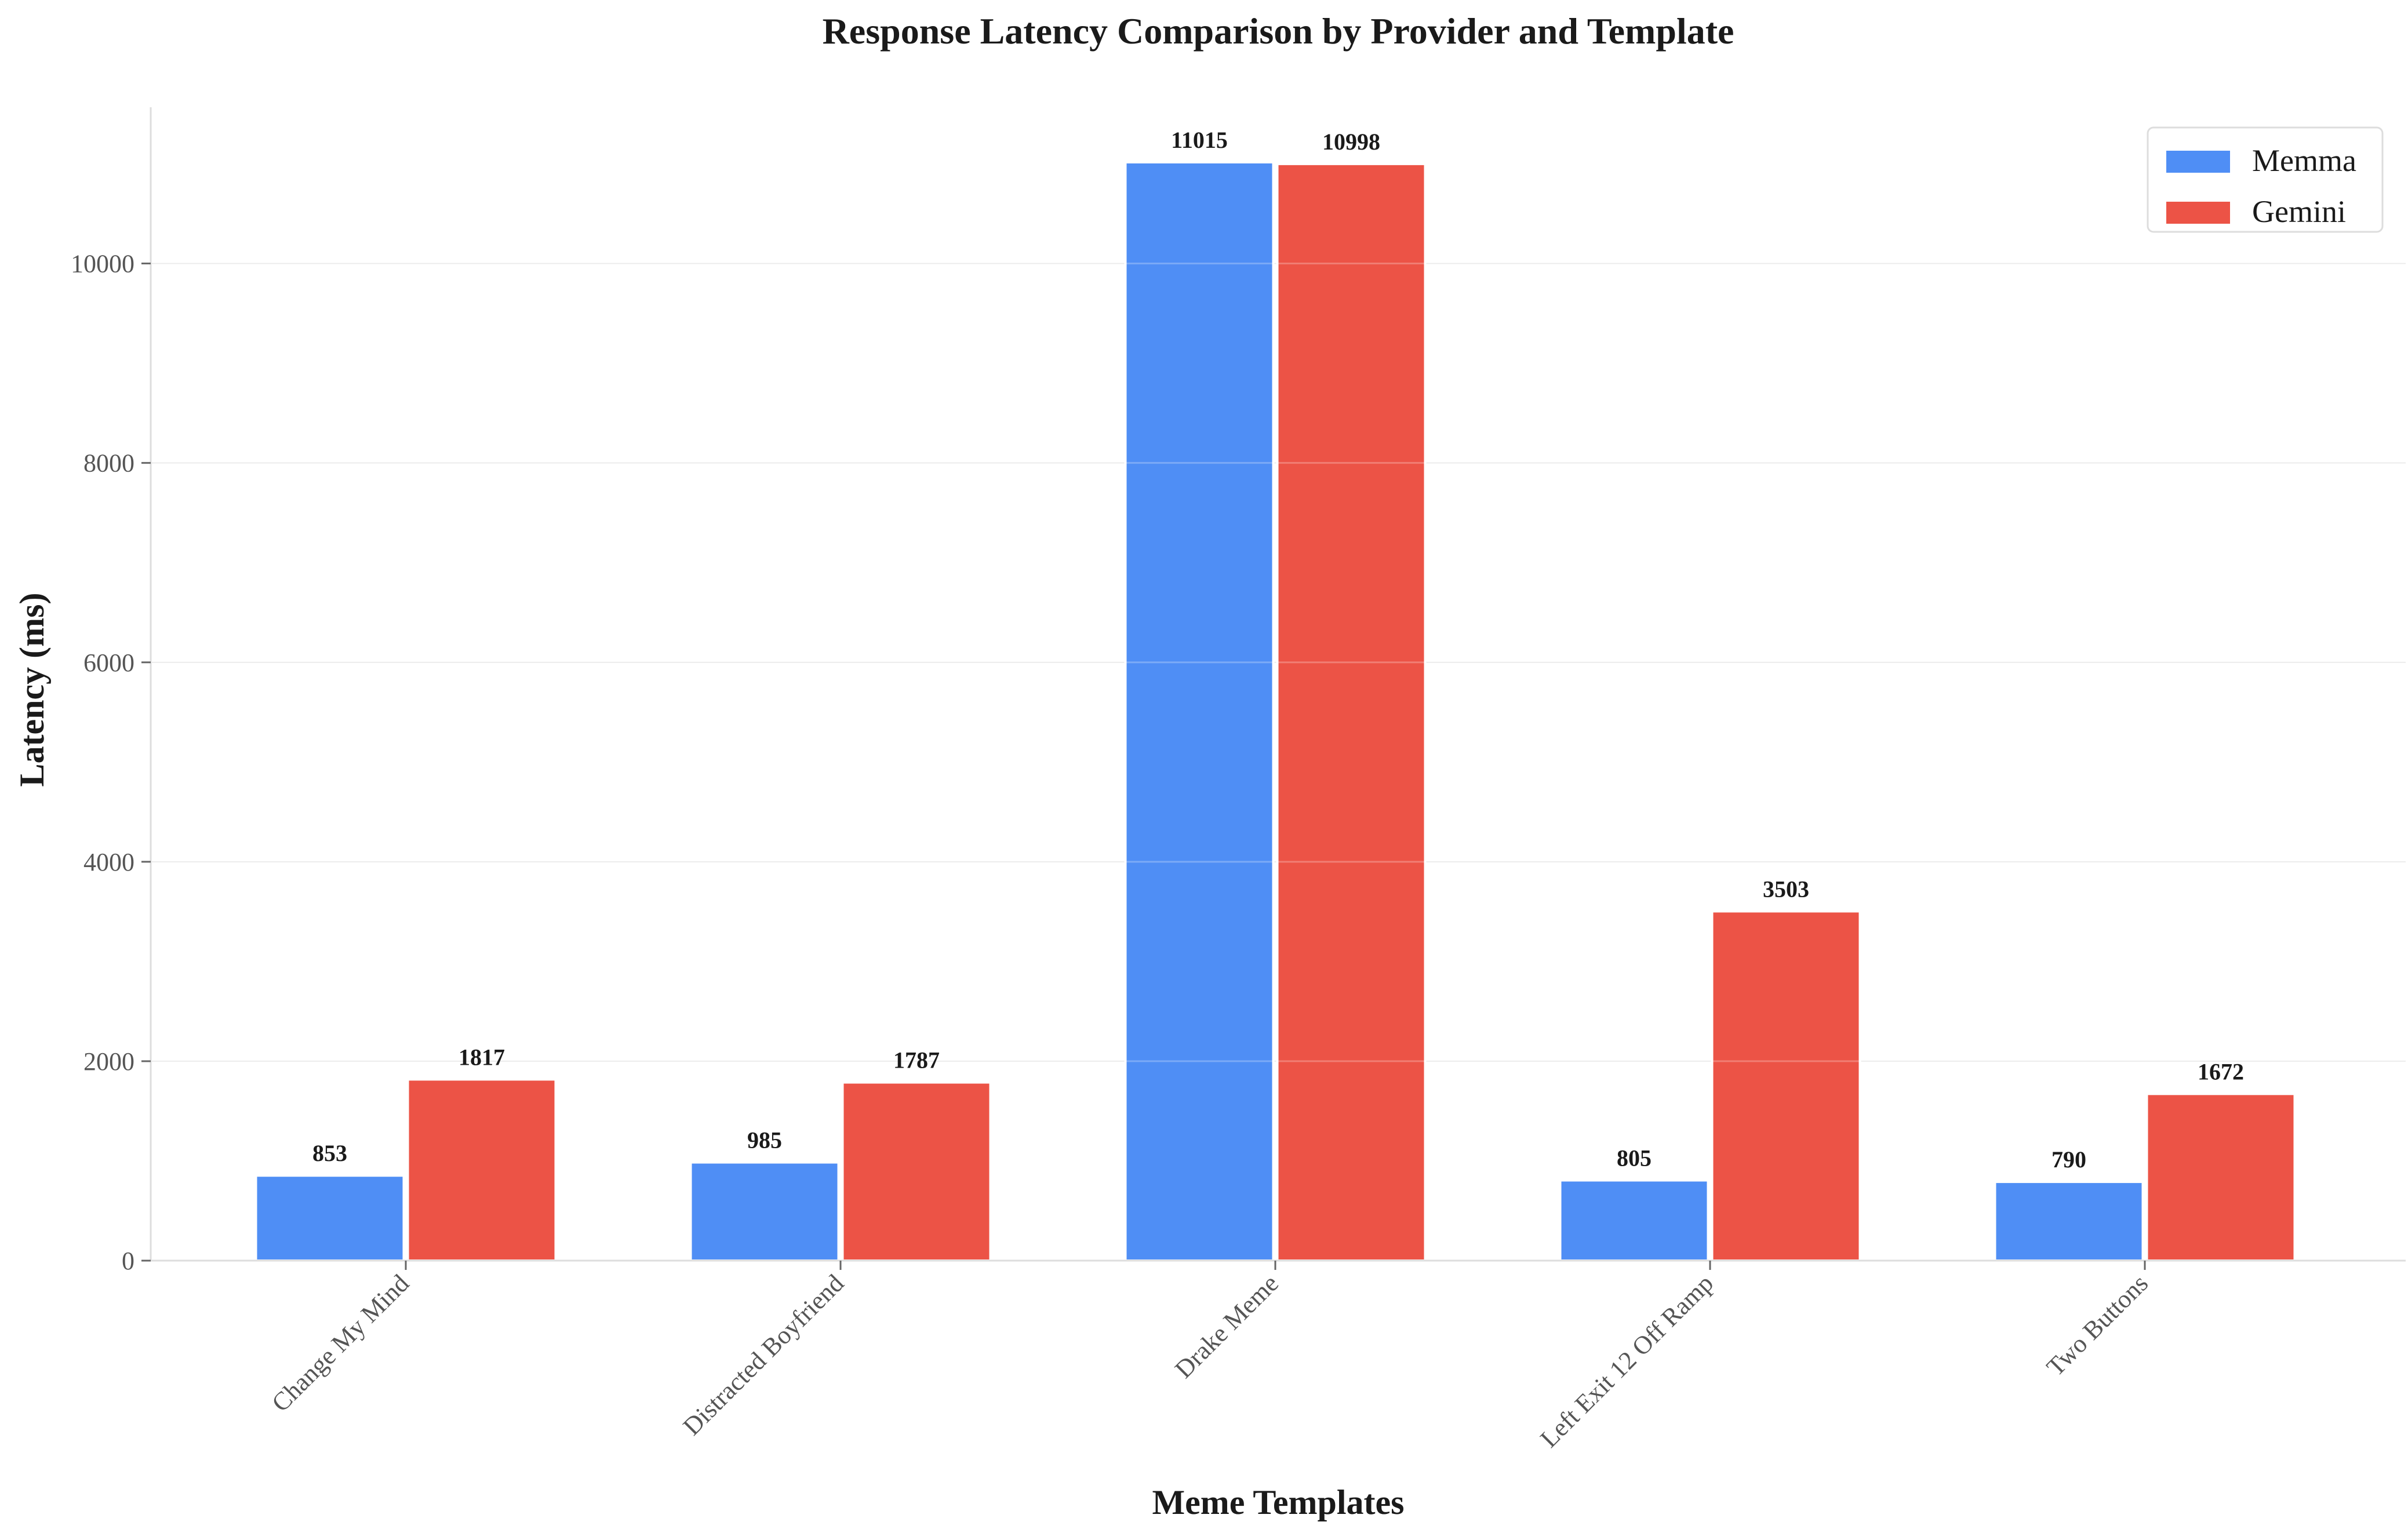  Describe the element at coordinates (108, 862) in the screenshot. I see `y-tick-label: 4000` at that location.